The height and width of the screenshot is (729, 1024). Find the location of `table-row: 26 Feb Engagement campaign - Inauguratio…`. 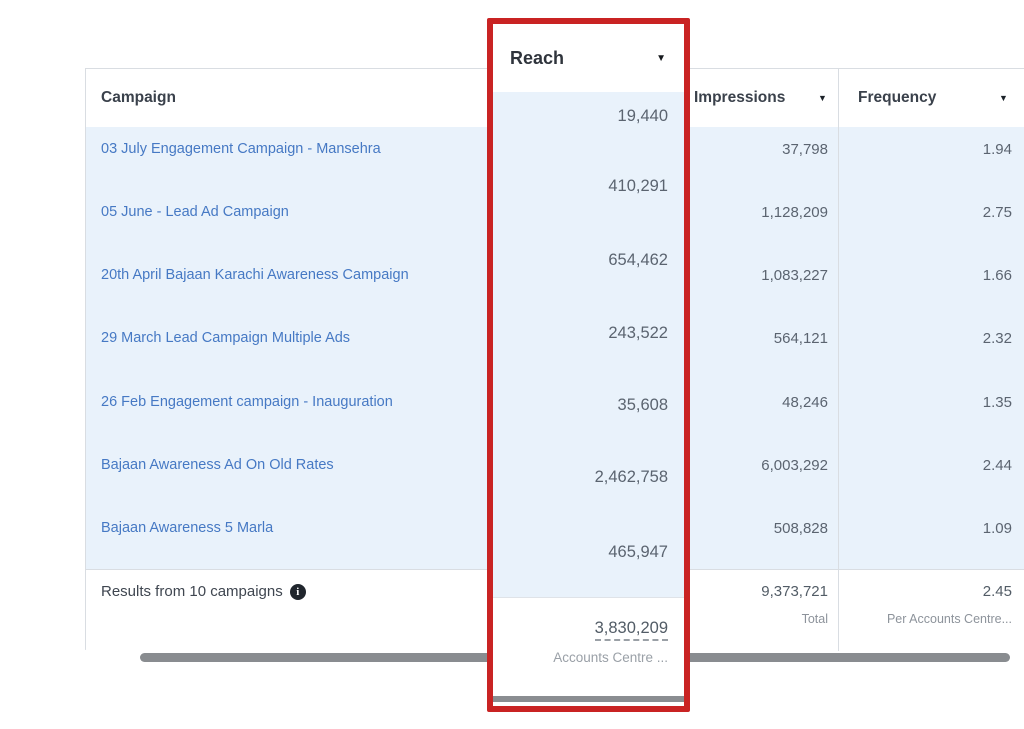

table-row: 26 Feb Engagement campaign - Inauguratio… is located at coordinates (555, 411).